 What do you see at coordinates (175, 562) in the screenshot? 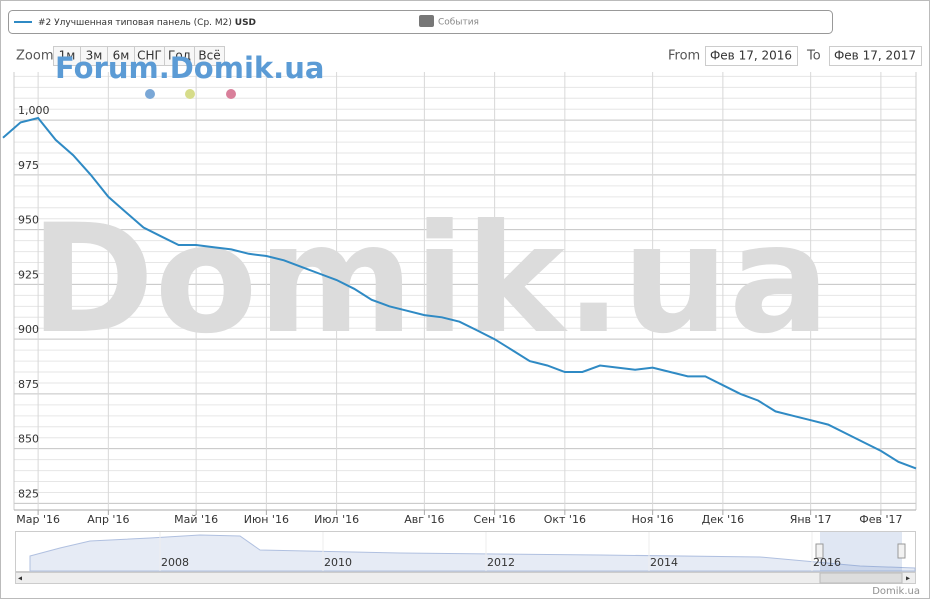
I see `navigator-year: 2008` at bounding box center [175, 562].